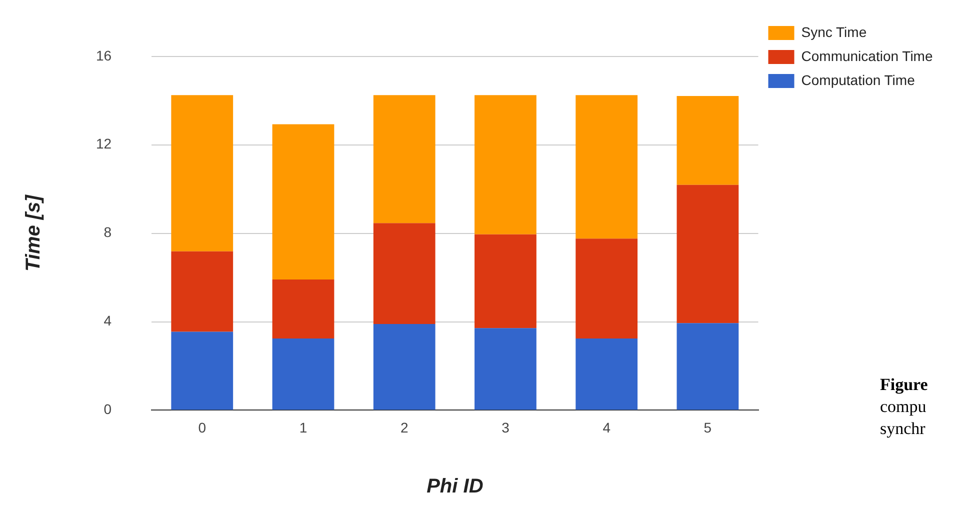  Describe the element at coordinates (303, 427) in the screenshot. I see `x-tick-label: 1` at that location.